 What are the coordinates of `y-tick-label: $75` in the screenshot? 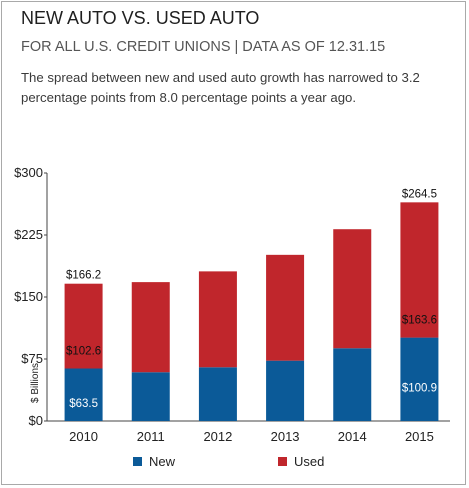 It's located at (32, 358).